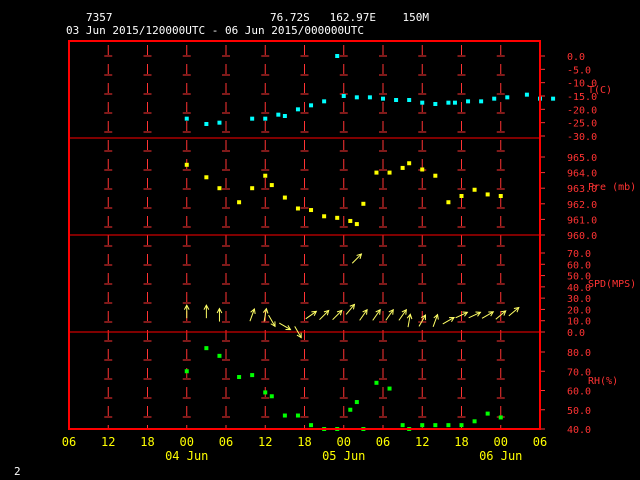  I want to click on y-tick-label: 965.0, so click(582, 158).